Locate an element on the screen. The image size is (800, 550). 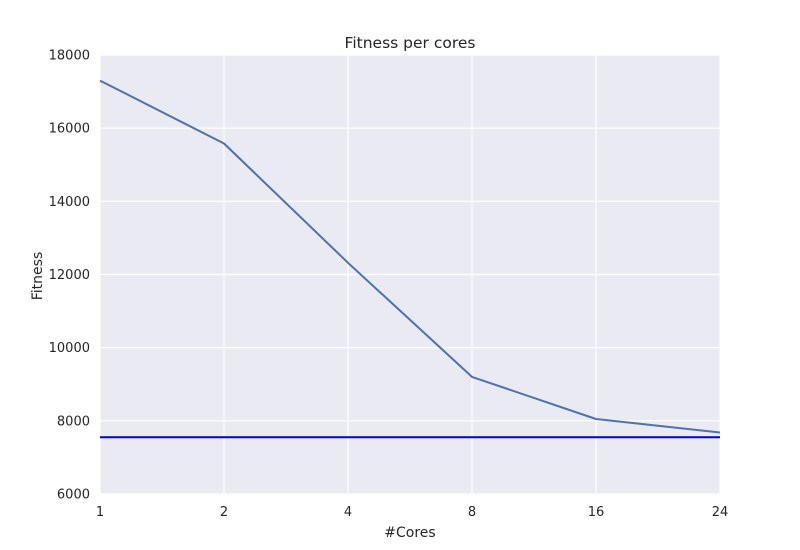
y-tick-labels: 6000 8000 10000 12000 14000 16000 18000 is located at coordinates (69, 276).